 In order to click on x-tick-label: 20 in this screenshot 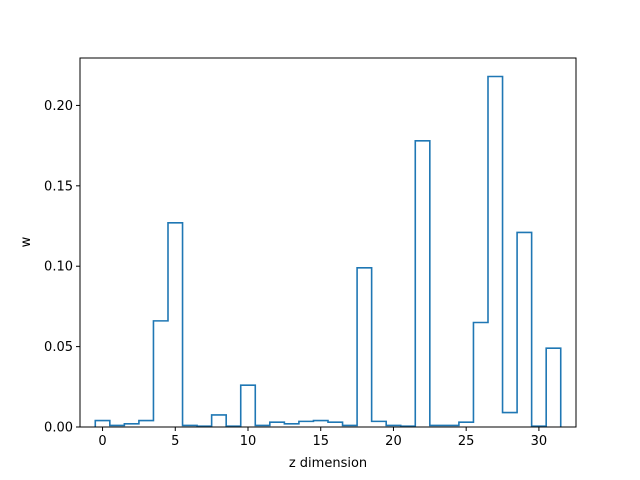, I will do `click(393, 441)`.